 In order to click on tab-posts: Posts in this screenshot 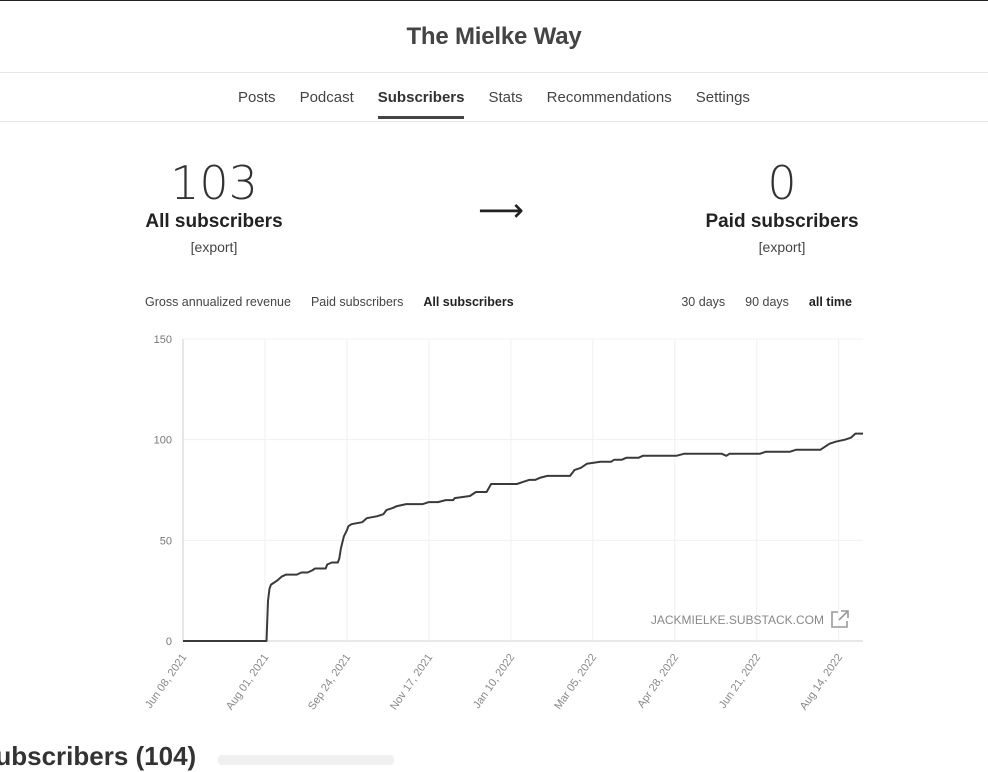, I will do `click(257, 97)`.